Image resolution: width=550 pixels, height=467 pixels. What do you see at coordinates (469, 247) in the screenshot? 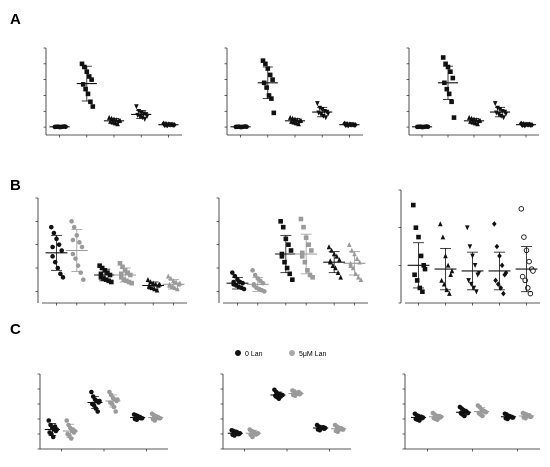
I see `chart-b3` at bounding box center [469, 247].